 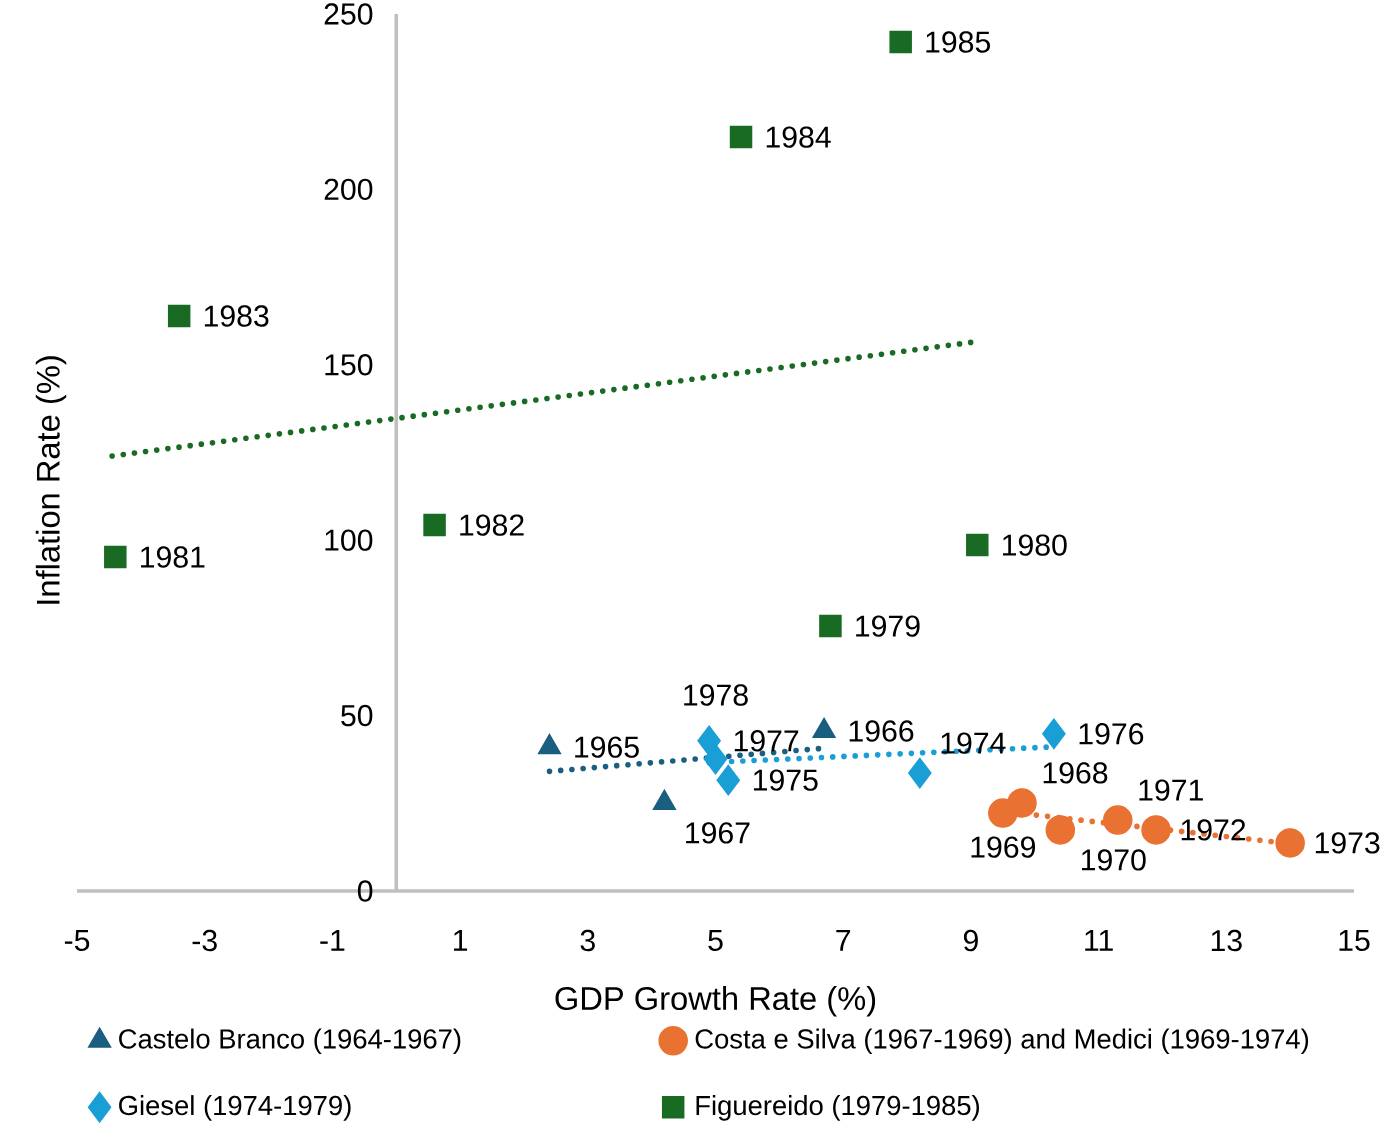 I want to click on x-tick-label: -5, so click(x=77, y=940).